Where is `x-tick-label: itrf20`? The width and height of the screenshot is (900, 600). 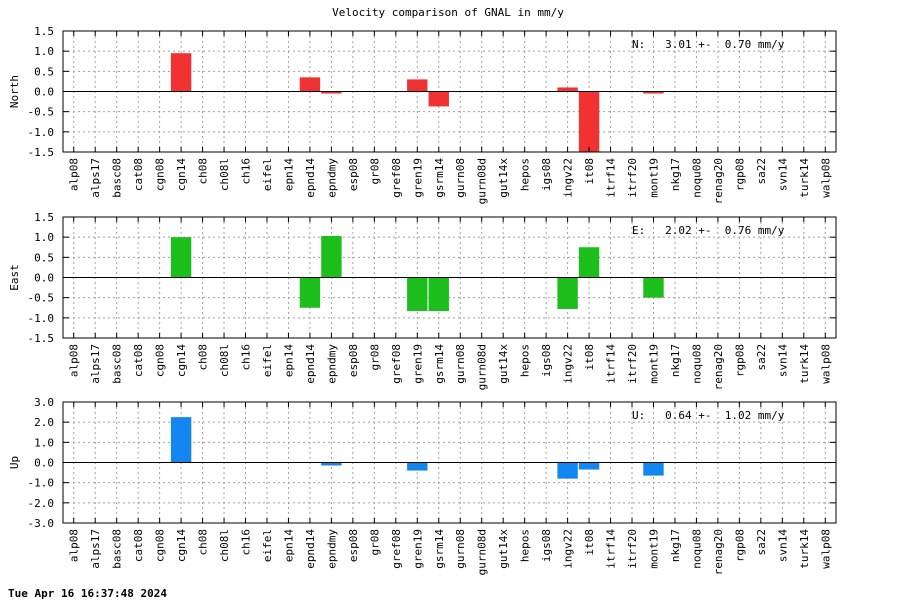 x-tick-label: itrf20 is located at coordinates (632, 364).